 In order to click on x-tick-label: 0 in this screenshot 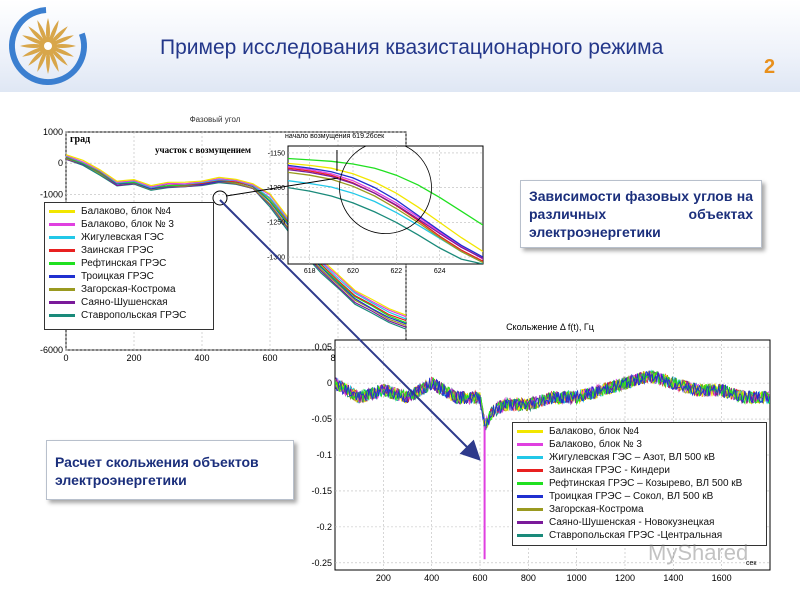, I will do `click(65, 358)`.